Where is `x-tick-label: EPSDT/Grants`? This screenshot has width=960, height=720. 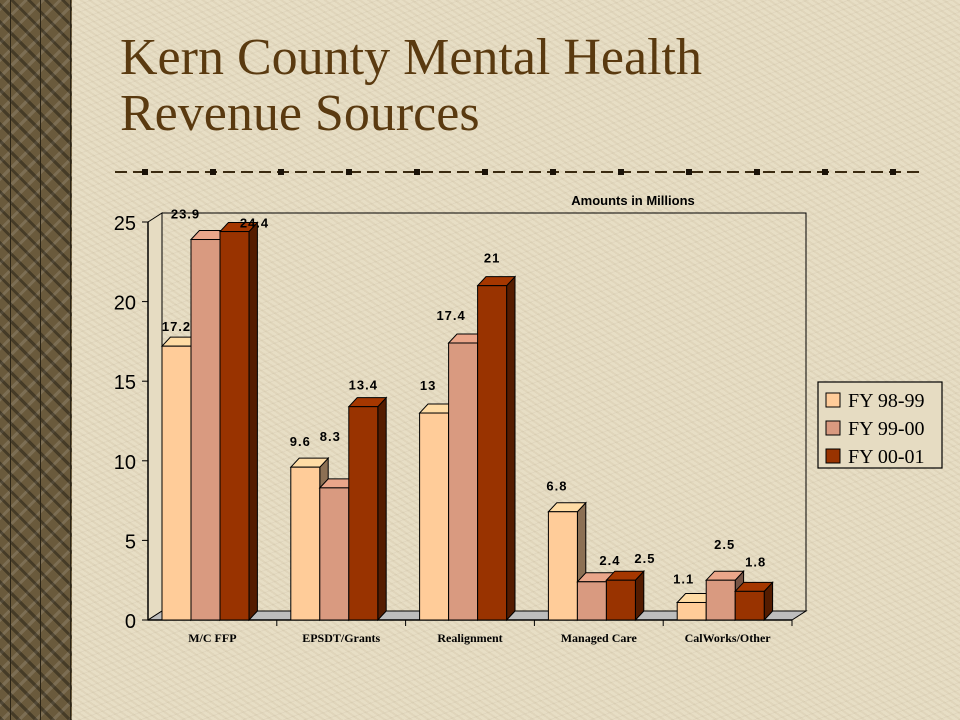
x-tick-label: EPSDT/Grants is located at coordinates (341, 638).